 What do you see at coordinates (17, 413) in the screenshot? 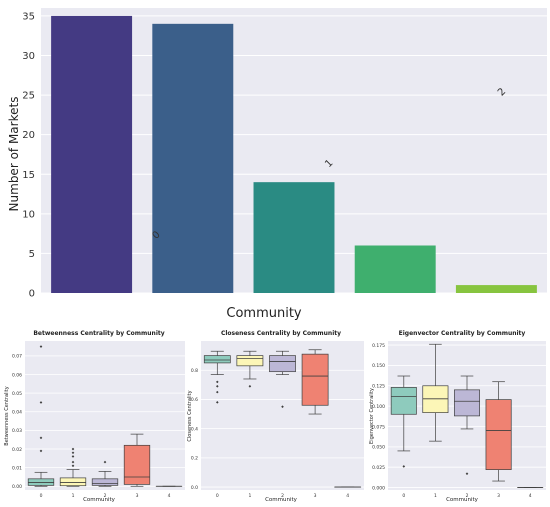
I see `y-tick: 0.04` at bounding box center [17, 413].